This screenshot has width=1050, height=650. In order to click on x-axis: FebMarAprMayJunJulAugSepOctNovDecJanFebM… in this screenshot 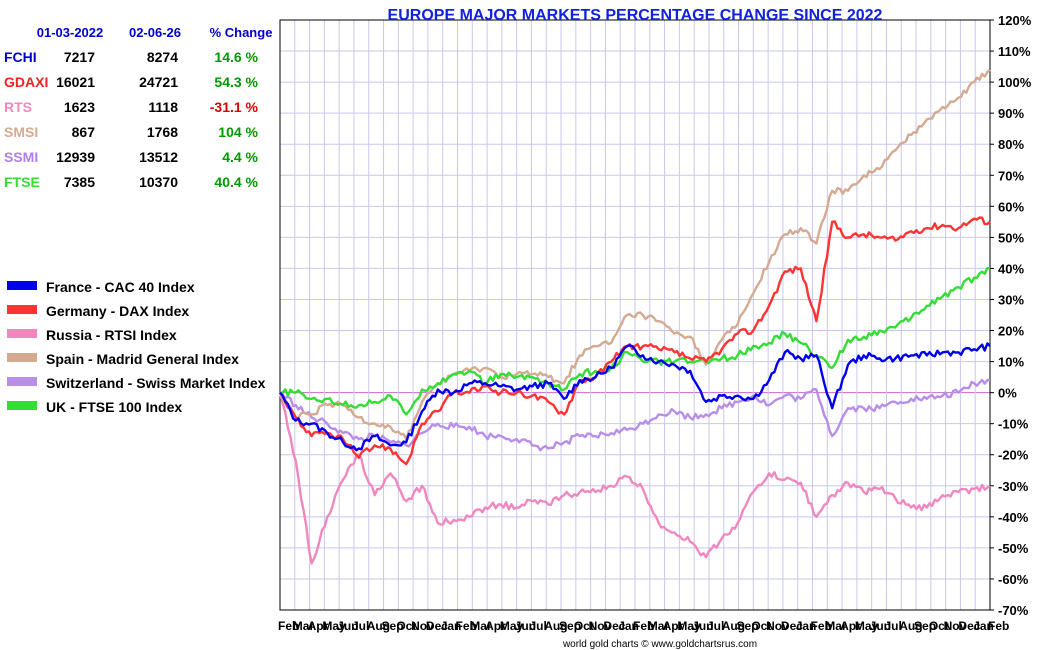, I will do `click(643, 626)`.